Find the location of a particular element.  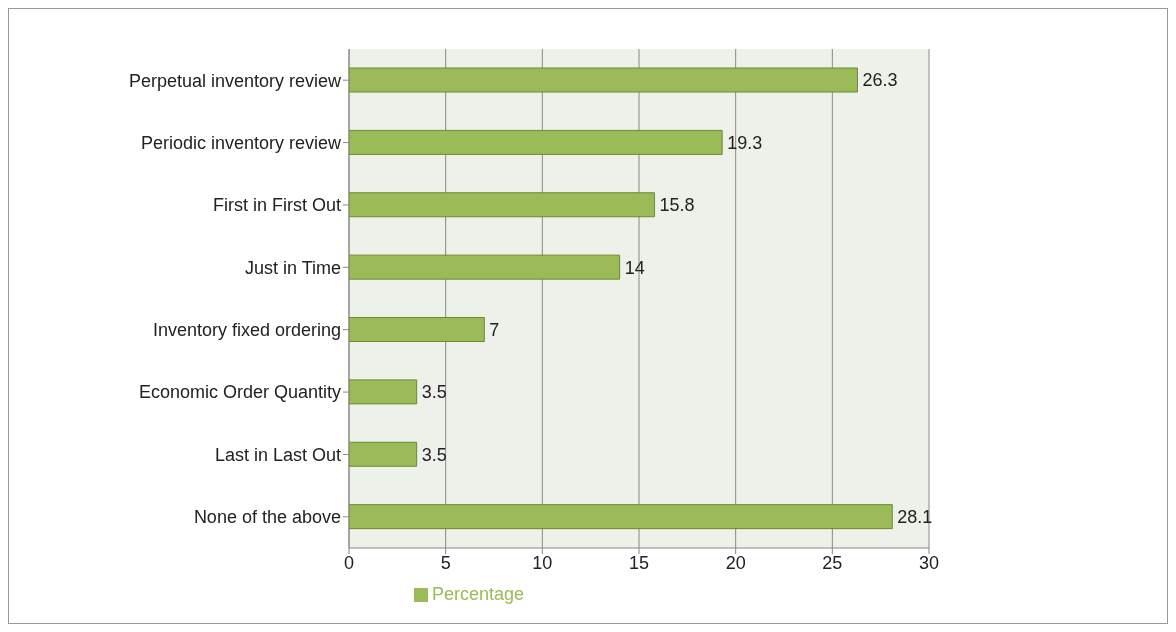

data-label: 19.3 is located at coordinates (745, 142).